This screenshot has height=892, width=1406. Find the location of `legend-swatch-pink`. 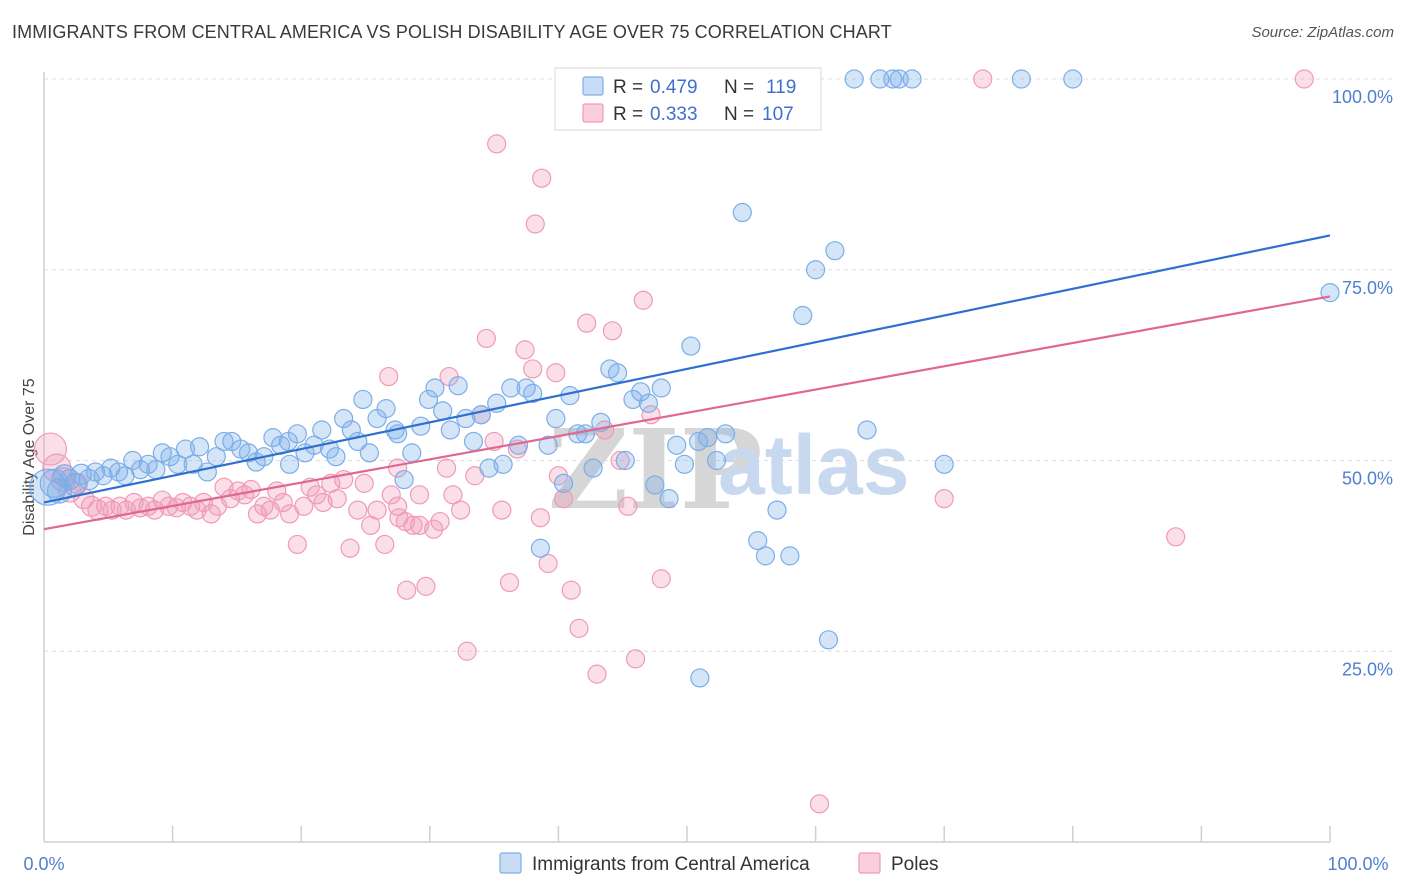

legend-swatch-pink is located at coordinates (593, 113).